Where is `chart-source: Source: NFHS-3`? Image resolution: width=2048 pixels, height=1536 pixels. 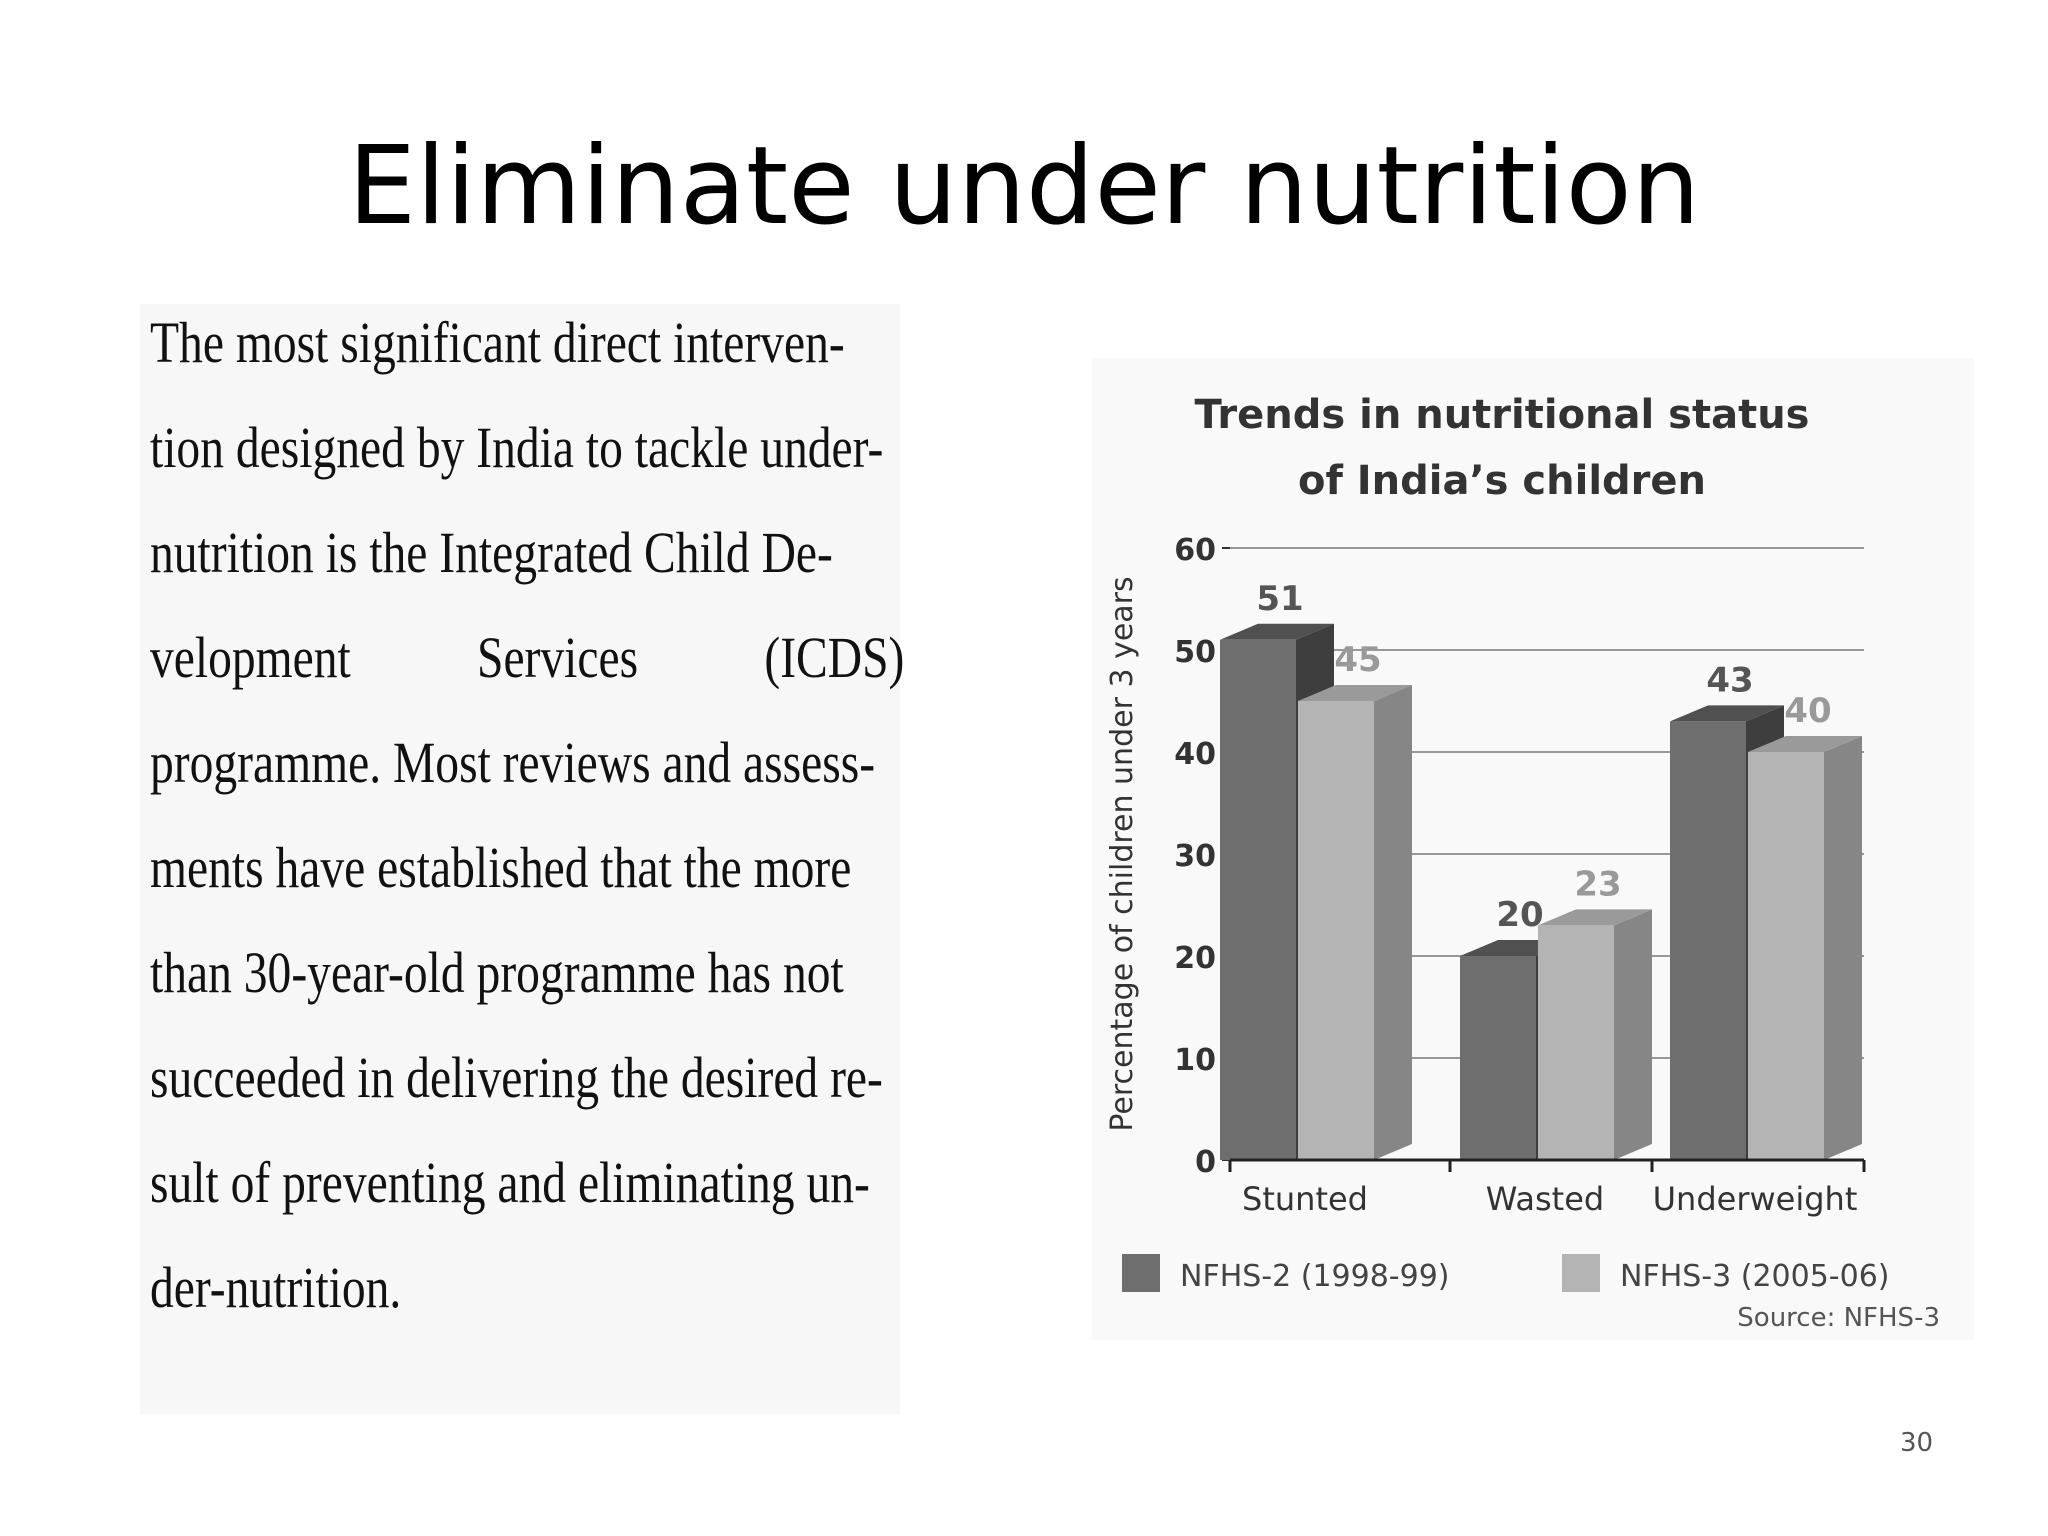
chart-source: Source: NFHS-3 is located at coordinates (1838, 1318).